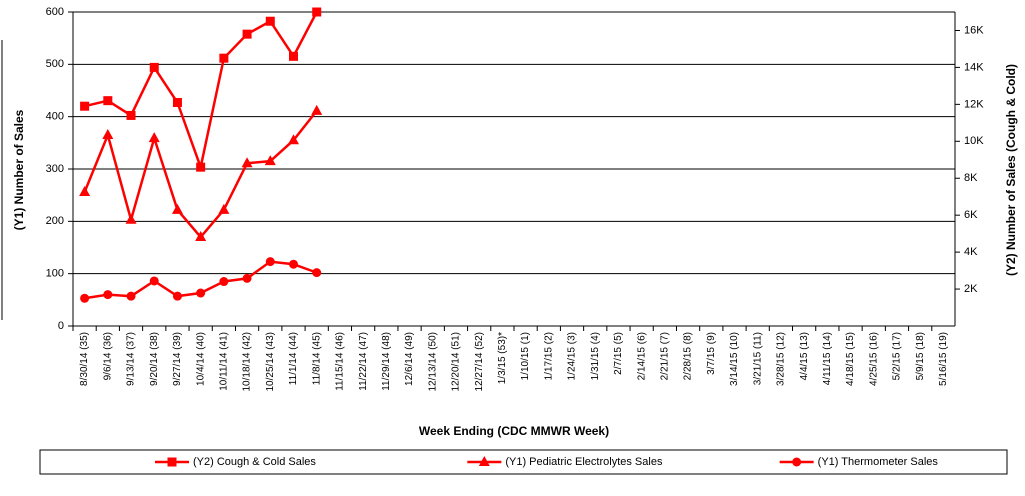 This screenshot has height=496, width=1025. What do you see at coordinates (974, 141) in the screenshot?
I see `y2-tick-label: 10K` at bounding box center [974, 141].